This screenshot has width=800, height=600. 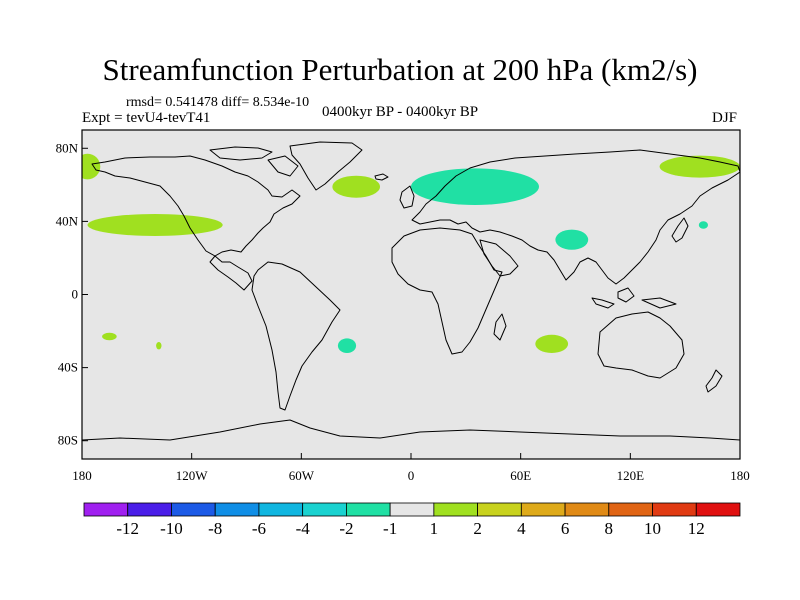 What do you see at coordinates (499, 258) in the screenshot?
I see `coastline-arabia` at bounding box center [499, 258].